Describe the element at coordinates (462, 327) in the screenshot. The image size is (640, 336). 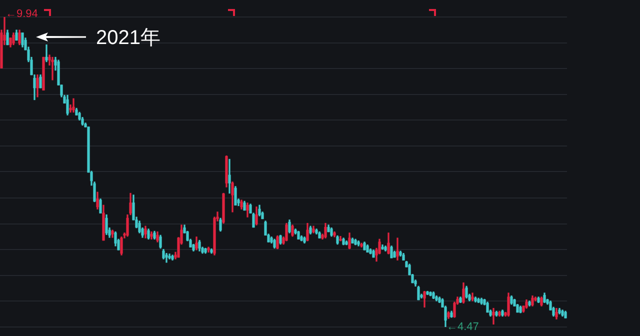
I see `annotation: ←4.47` at that location.